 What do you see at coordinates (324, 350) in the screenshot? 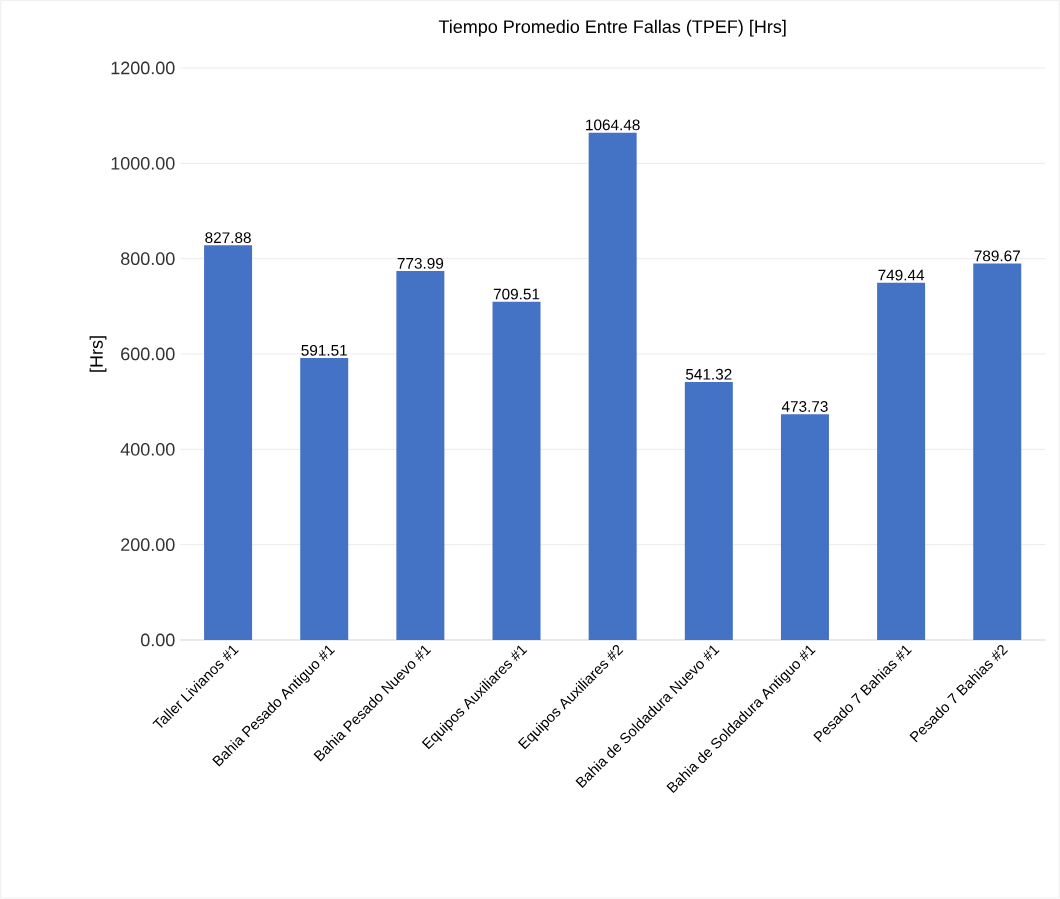
I see `data-label: 591.51` at bounding box center [324, 350].